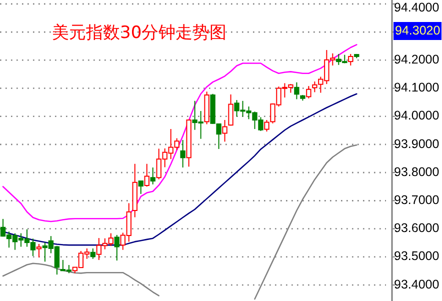 The height and width of the screenshot is (301, 442). I want to click on y-tick-label: 93.8000, so click(417, 171).